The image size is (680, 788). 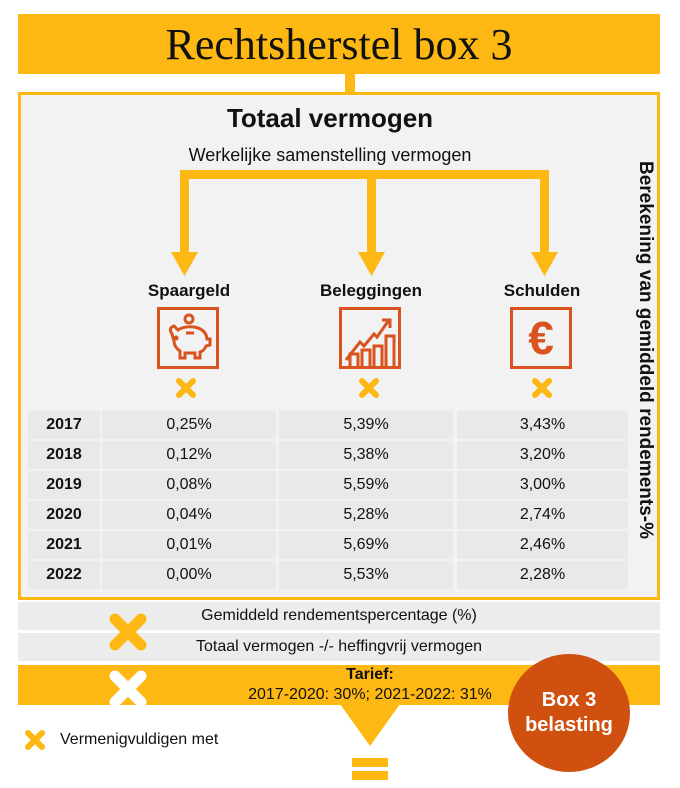 What do you see at coordinates (189, 575) in the screenshot?
I see `table-value-cell: 0,00%` at bounding box center [189, 575].